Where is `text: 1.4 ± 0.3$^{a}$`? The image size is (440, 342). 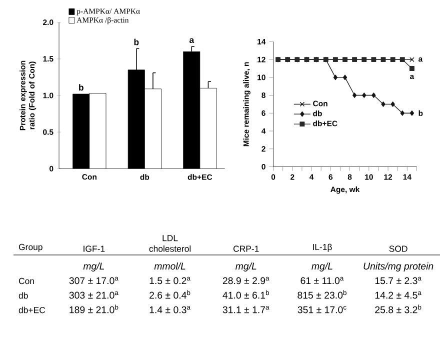
text: 1.4 ± 0.3$^{a}$ is located at coordinates (170, 310).